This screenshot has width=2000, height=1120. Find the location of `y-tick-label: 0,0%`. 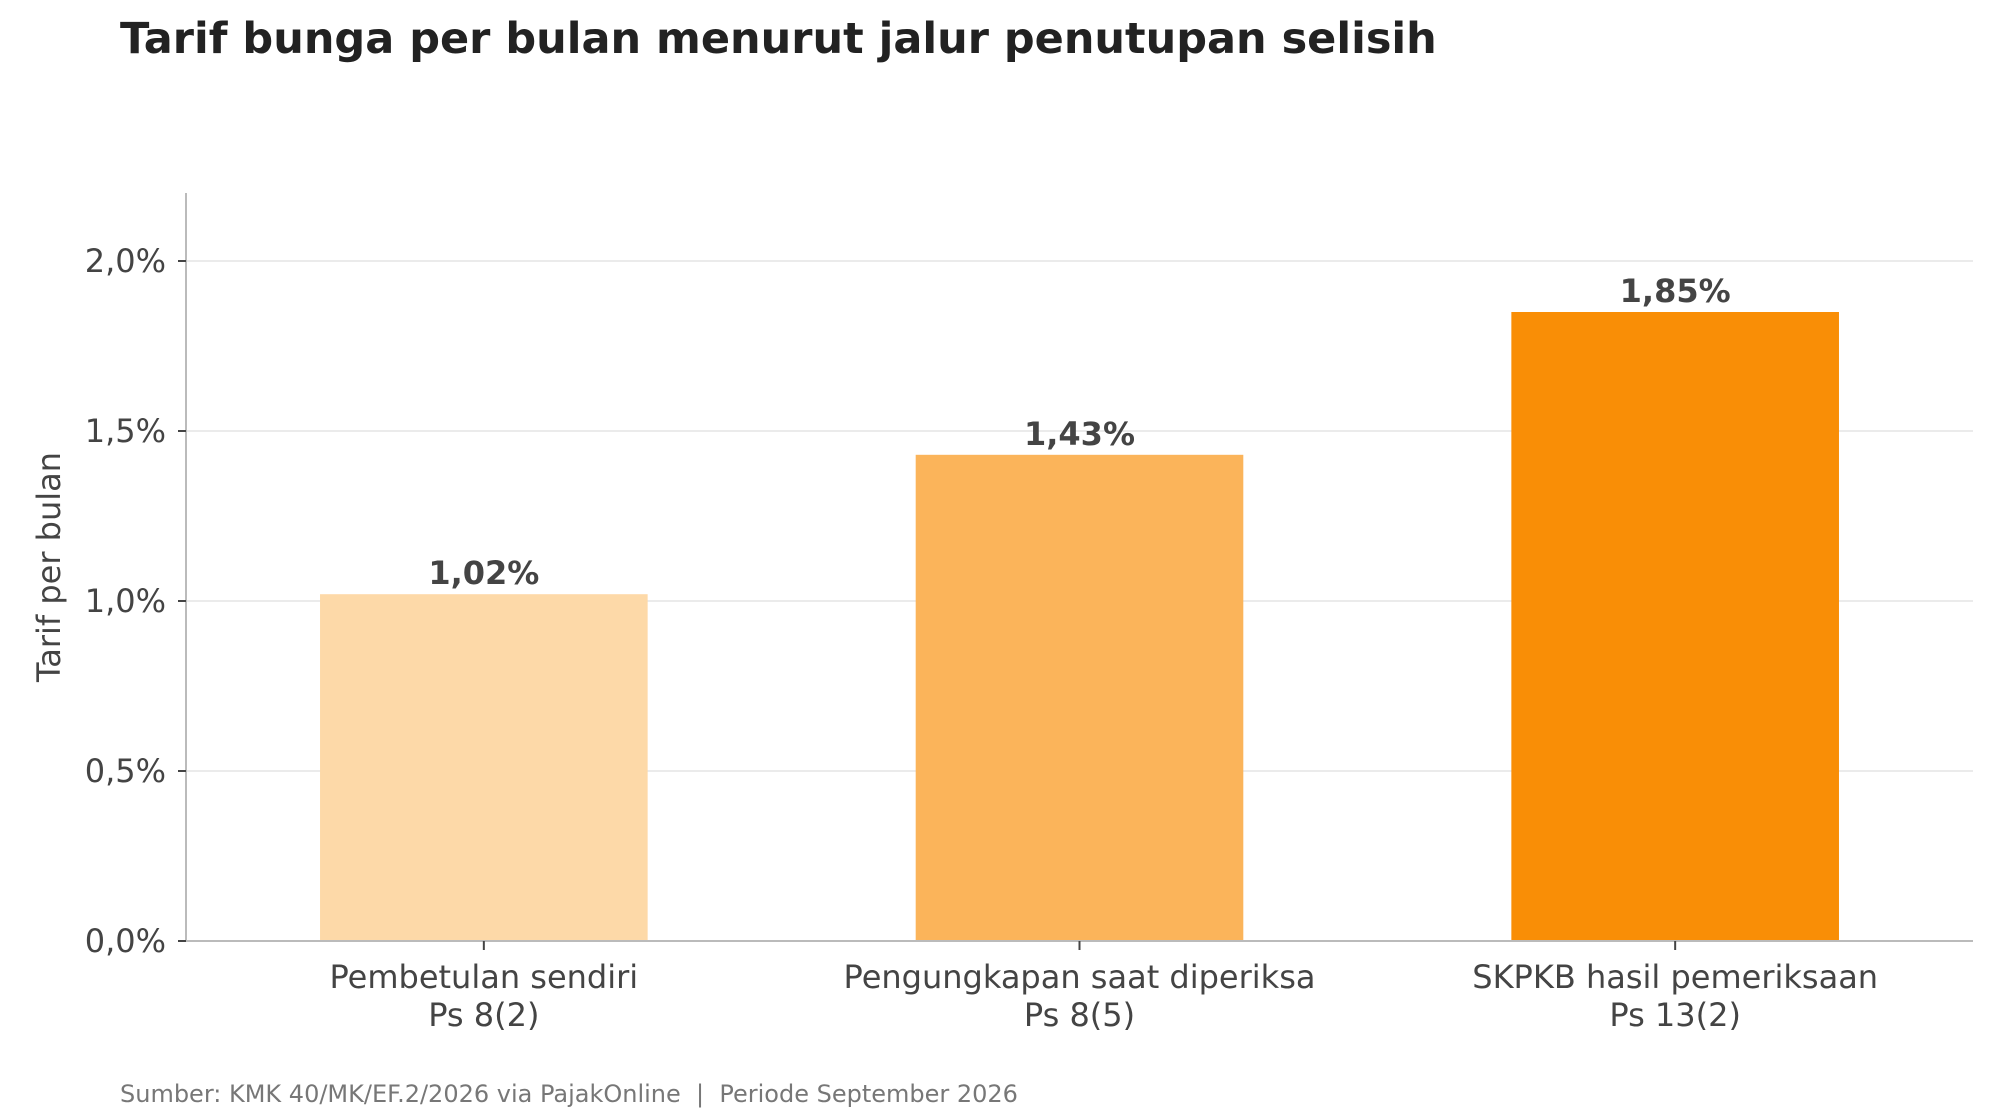

y-tick-label: 0,0% is located at coordinates (125, 941).